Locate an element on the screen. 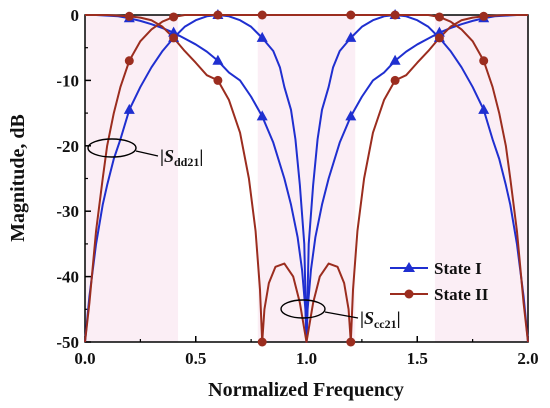  x-tick-label: 0.0 is located at coordinates (84, 358).